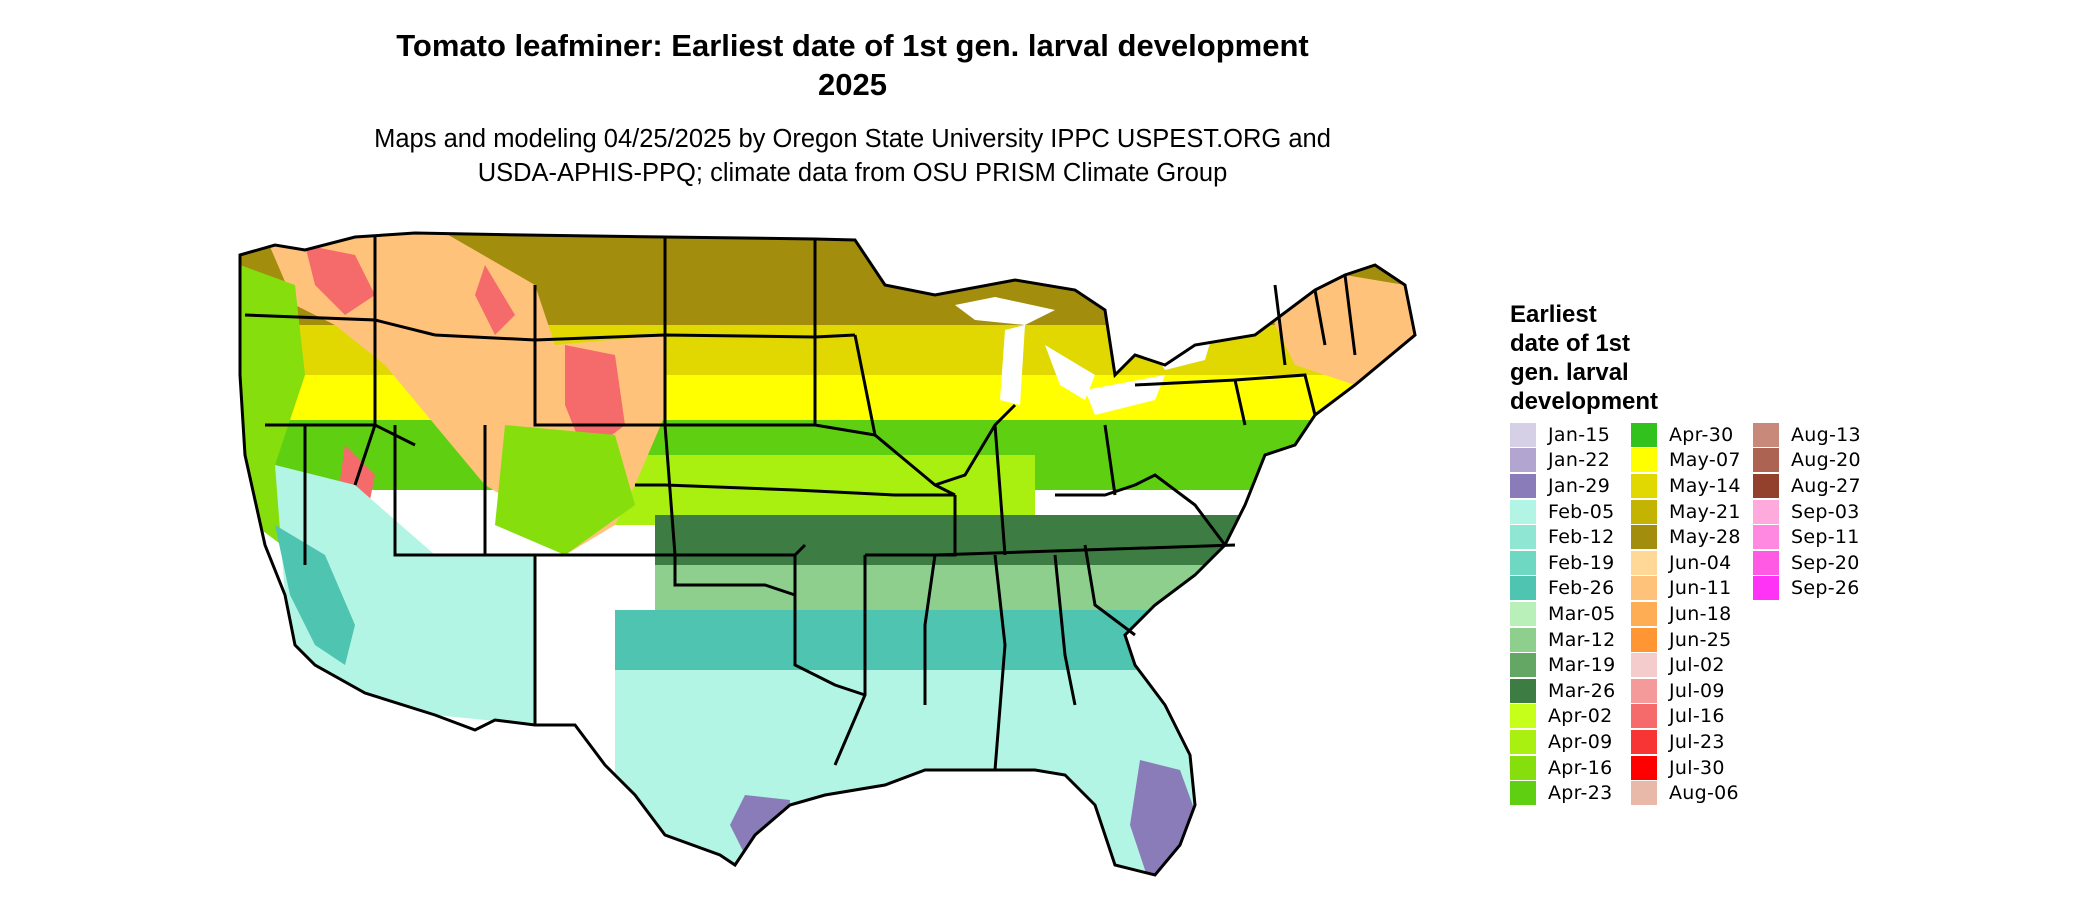 This screenshot has width=2100, height=905. Describe the element at coordinates (1705, 485) in the screenshot. I see `legend-label: May-14` at that location.